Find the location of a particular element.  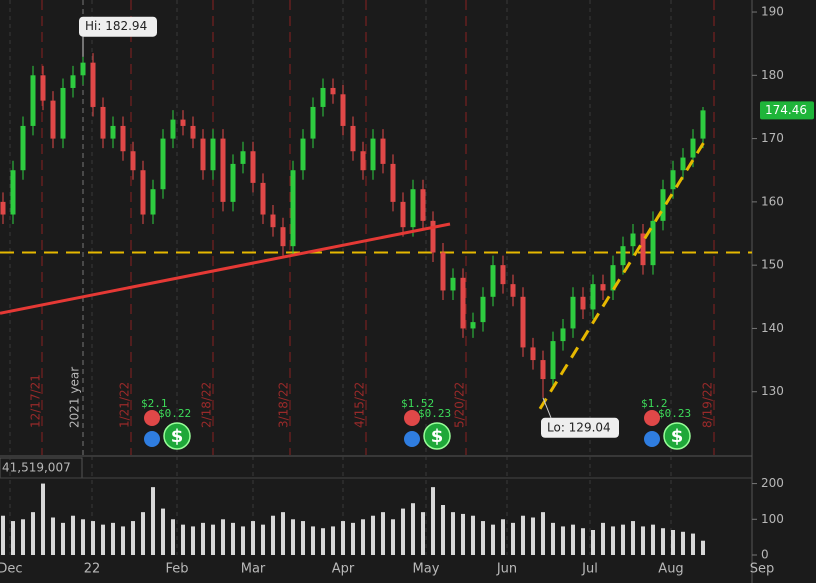

volume-label: 41,519,007 is located at coordinates (36, 468).